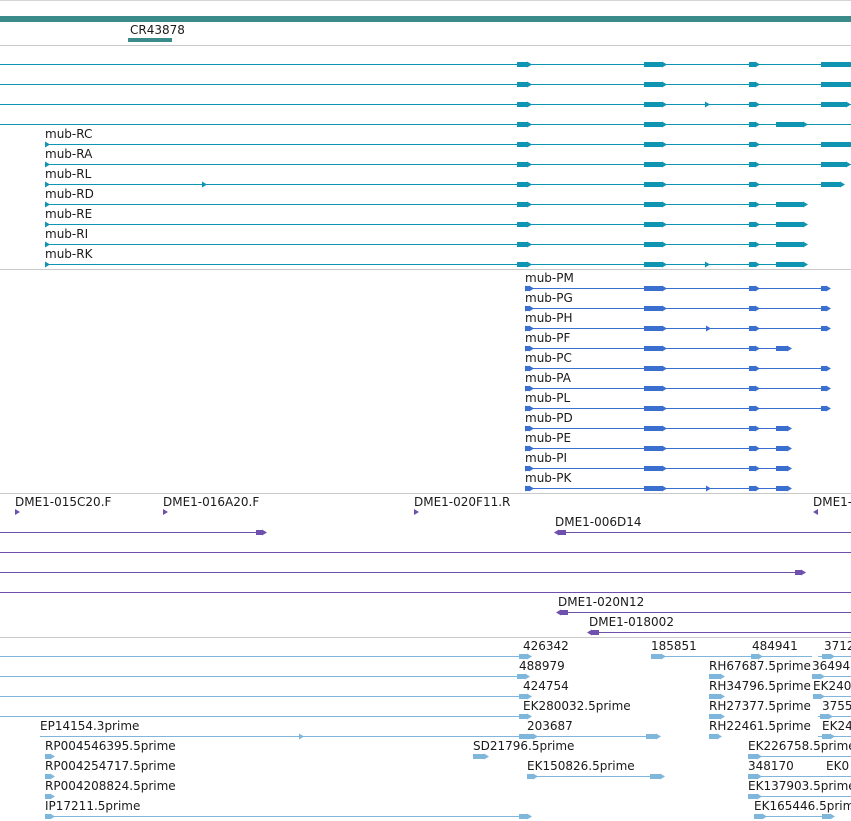 The width and height of the screenshot is (851, 821). Describe the element at coordinates (288, 809) in the screenshot. I see `feature-est-ip17211: IP17211.5prime` at that location.